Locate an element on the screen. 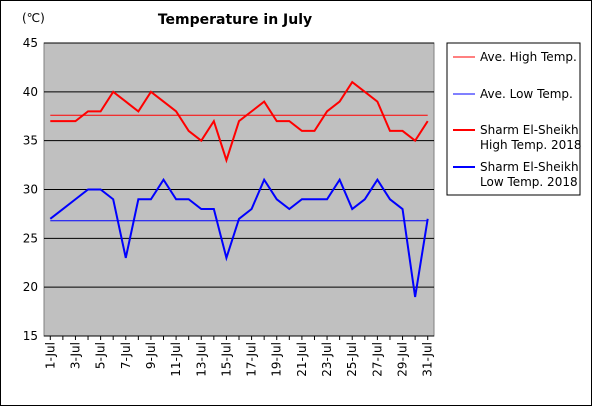 This screenshot has width=593, height=411. x-tick-label: 31-Jul is located at coordinates (428, 359).